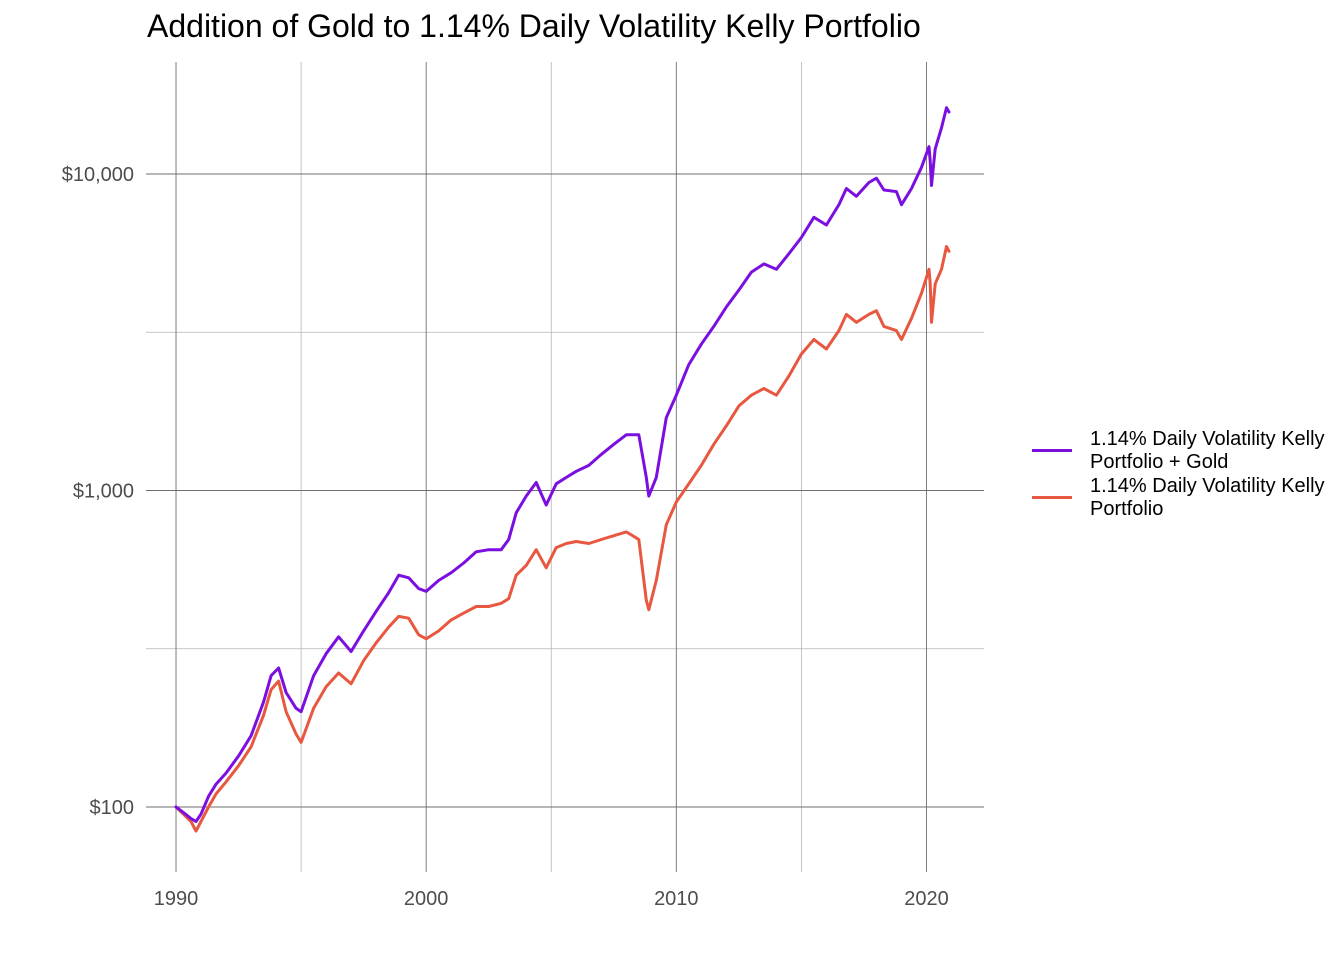  Describe the element at coordinates (676, 899) in the screenshot. I see `x-tick-label: 2010` at that location.